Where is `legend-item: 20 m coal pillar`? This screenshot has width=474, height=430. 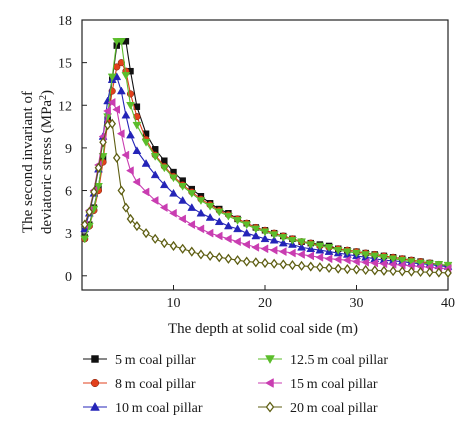 legend-item: 20 m coal pillar is located at coordinates (318, 408).